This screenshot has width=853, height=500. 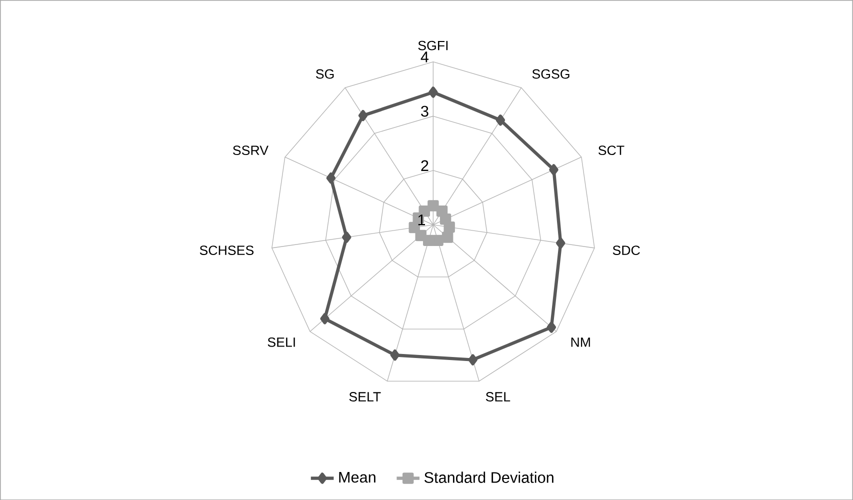 What do you see at coordinates (498, 397) in the screenshot?
I see `spoke-label: SEL` at bounding box center [498, 397].